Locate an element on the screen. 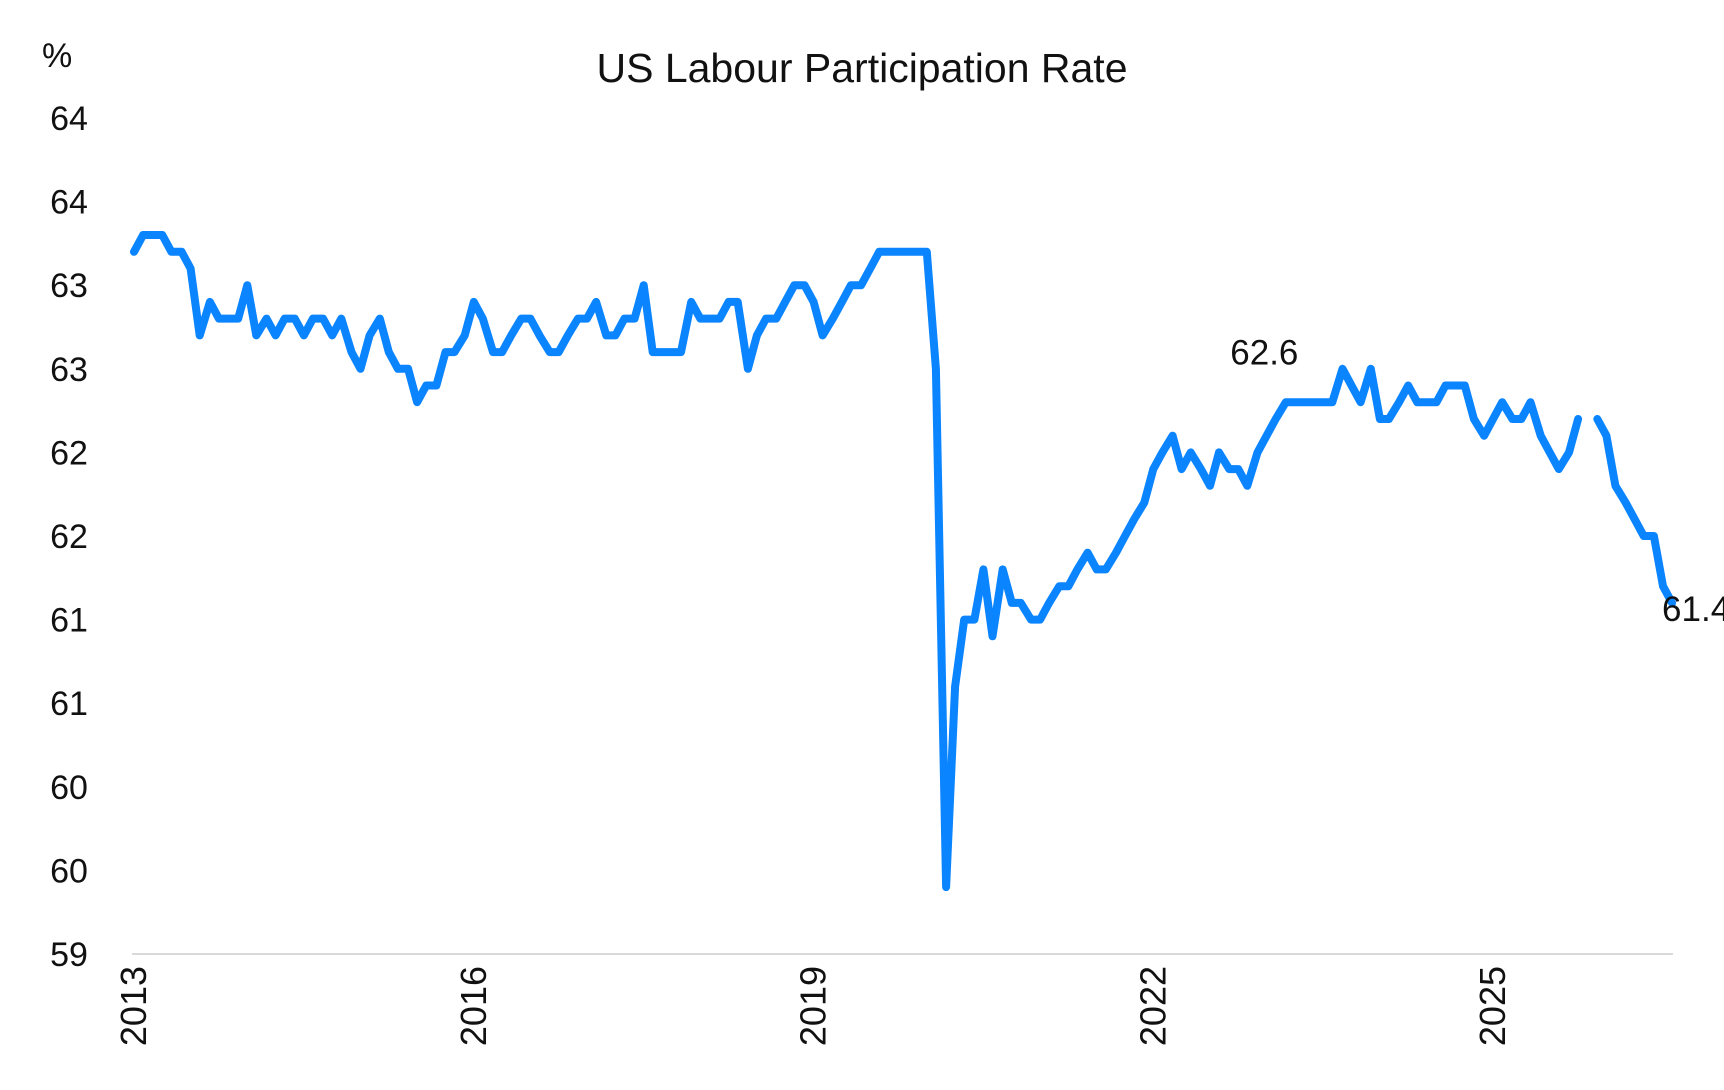  data-label: 62.6 is located at coordinates (1264, 353).